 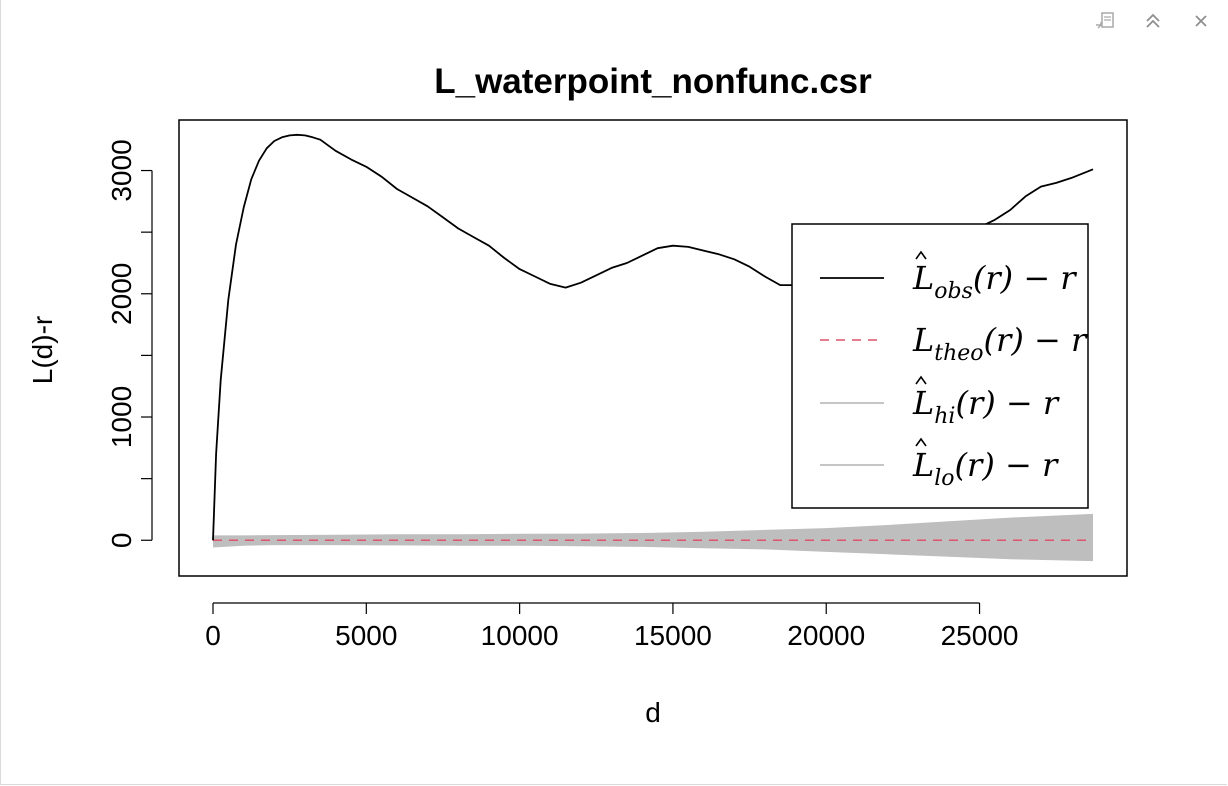 What do you see at coordinates (826, 635) in the screenshot?
I see `x-tick-label: 20000` at bounding box center [826, 635].